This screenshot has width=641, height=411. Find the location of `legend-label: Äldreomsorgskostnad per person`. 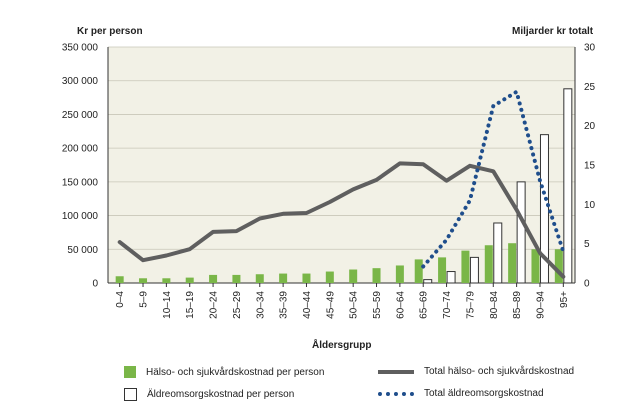

legend-label: Äldreomsorgskostnad per person is located at coordinates (221, 394).